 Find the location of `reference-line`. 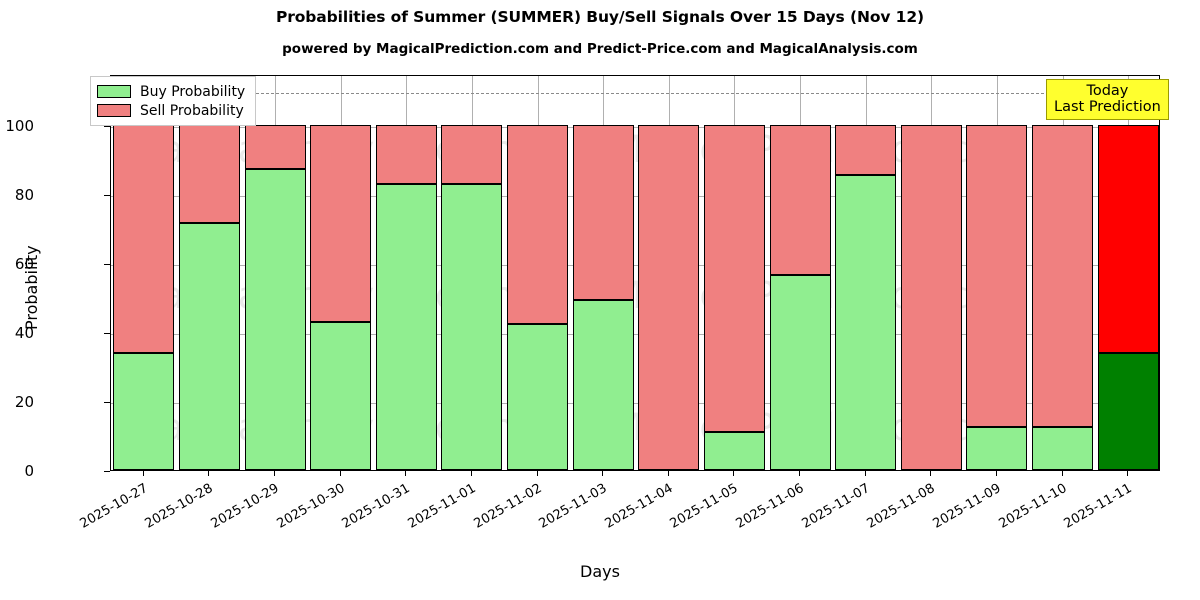

reference-line is located at coordinates (635, 93).